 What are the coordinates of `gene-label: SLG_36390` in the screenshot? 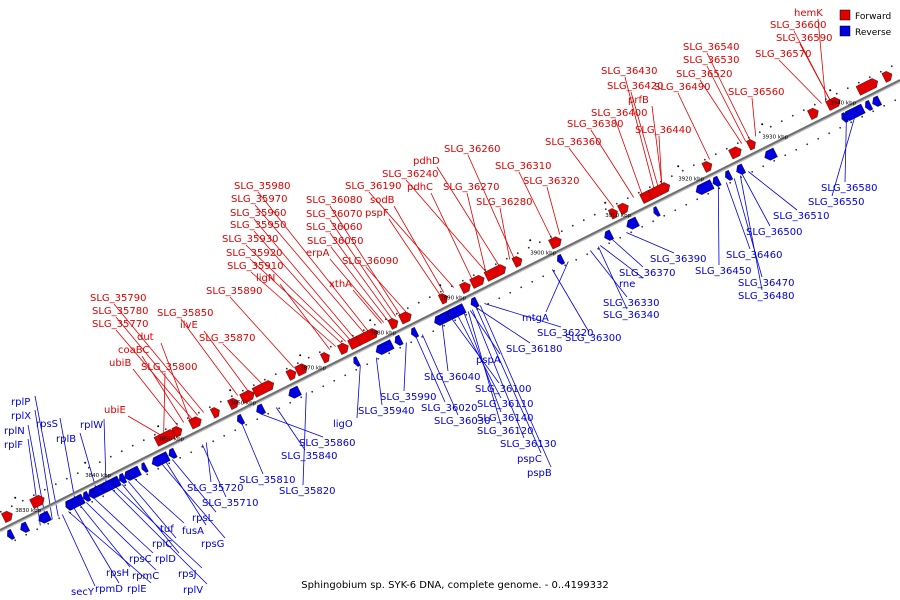 It's located at (678, 259).